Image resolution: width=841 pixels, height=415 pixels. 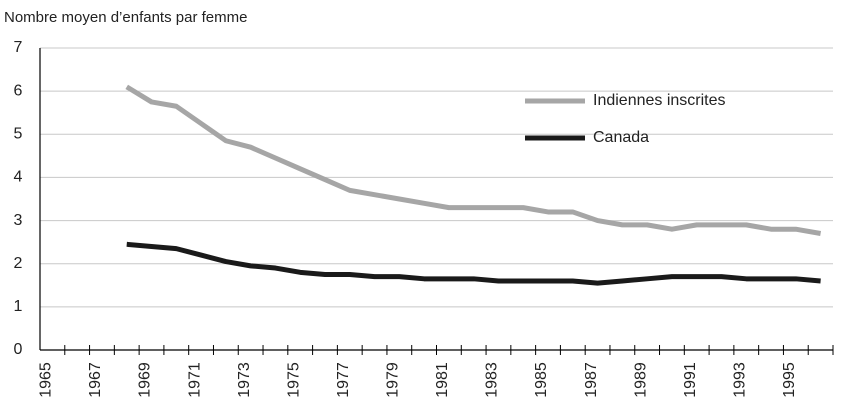 What do you see at coordinates (46, 380) in the screenshot?
I see `x-tick-label: 1965` at bounding box center [46, 380].